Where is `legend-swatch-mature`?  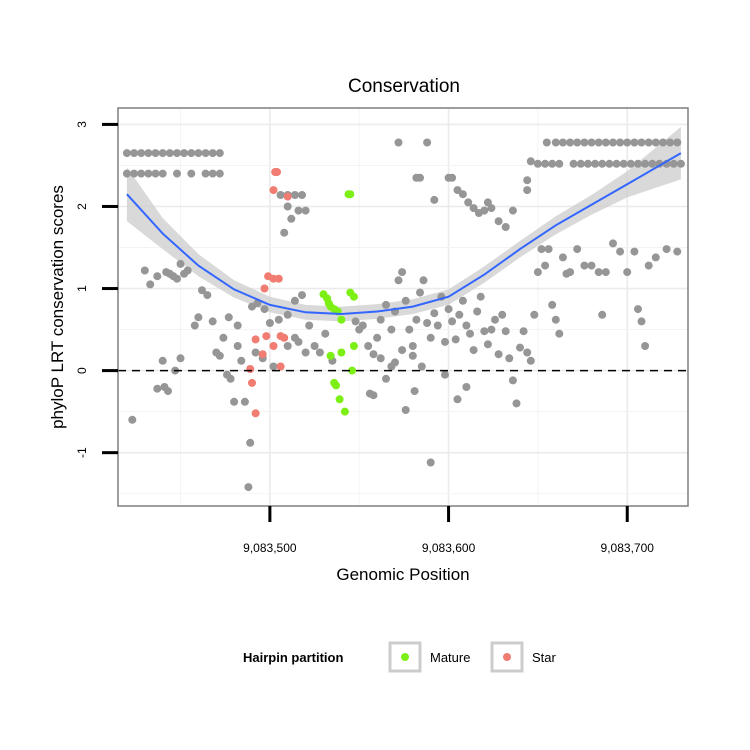 legend-swatch-mature is located at coordinates (405, 657).